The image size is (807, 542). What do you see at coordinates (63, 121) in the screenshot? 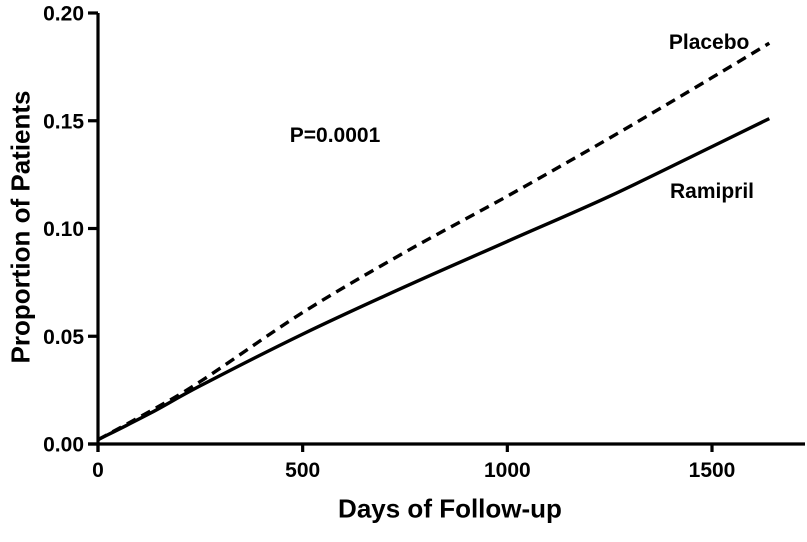
I see `y-tick-label: 0.15` at bounding box center [63, 121].